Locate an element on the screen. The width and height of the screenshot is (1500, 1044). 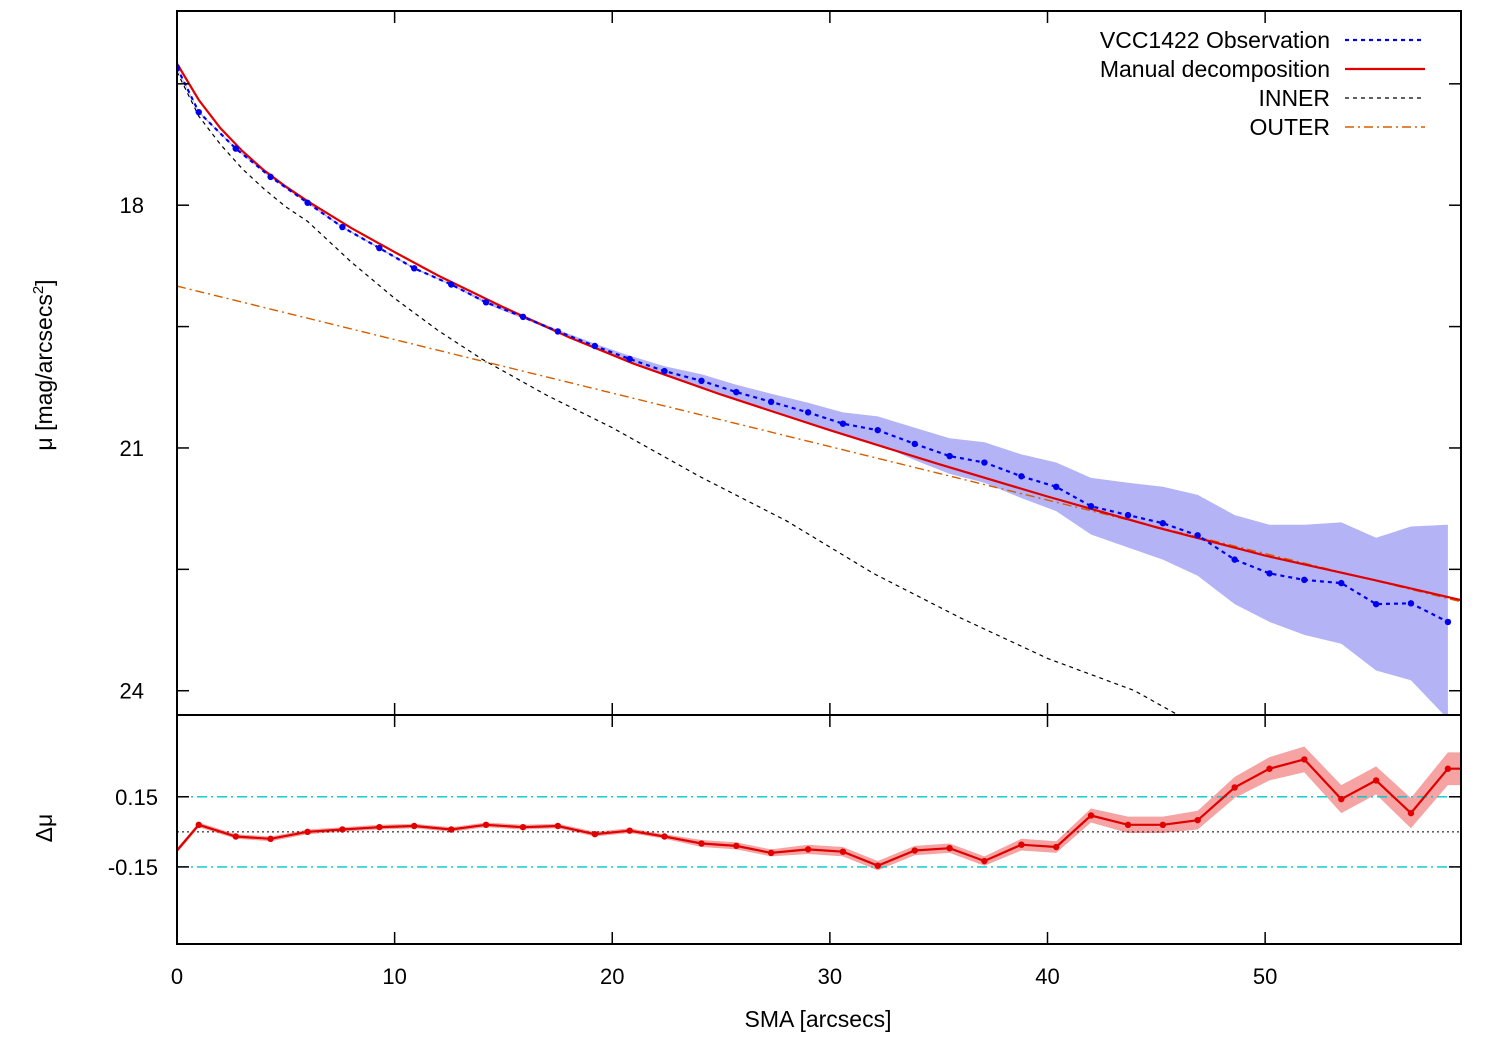
y-tick-label-main: 21 is located at coordinates (132, 448).